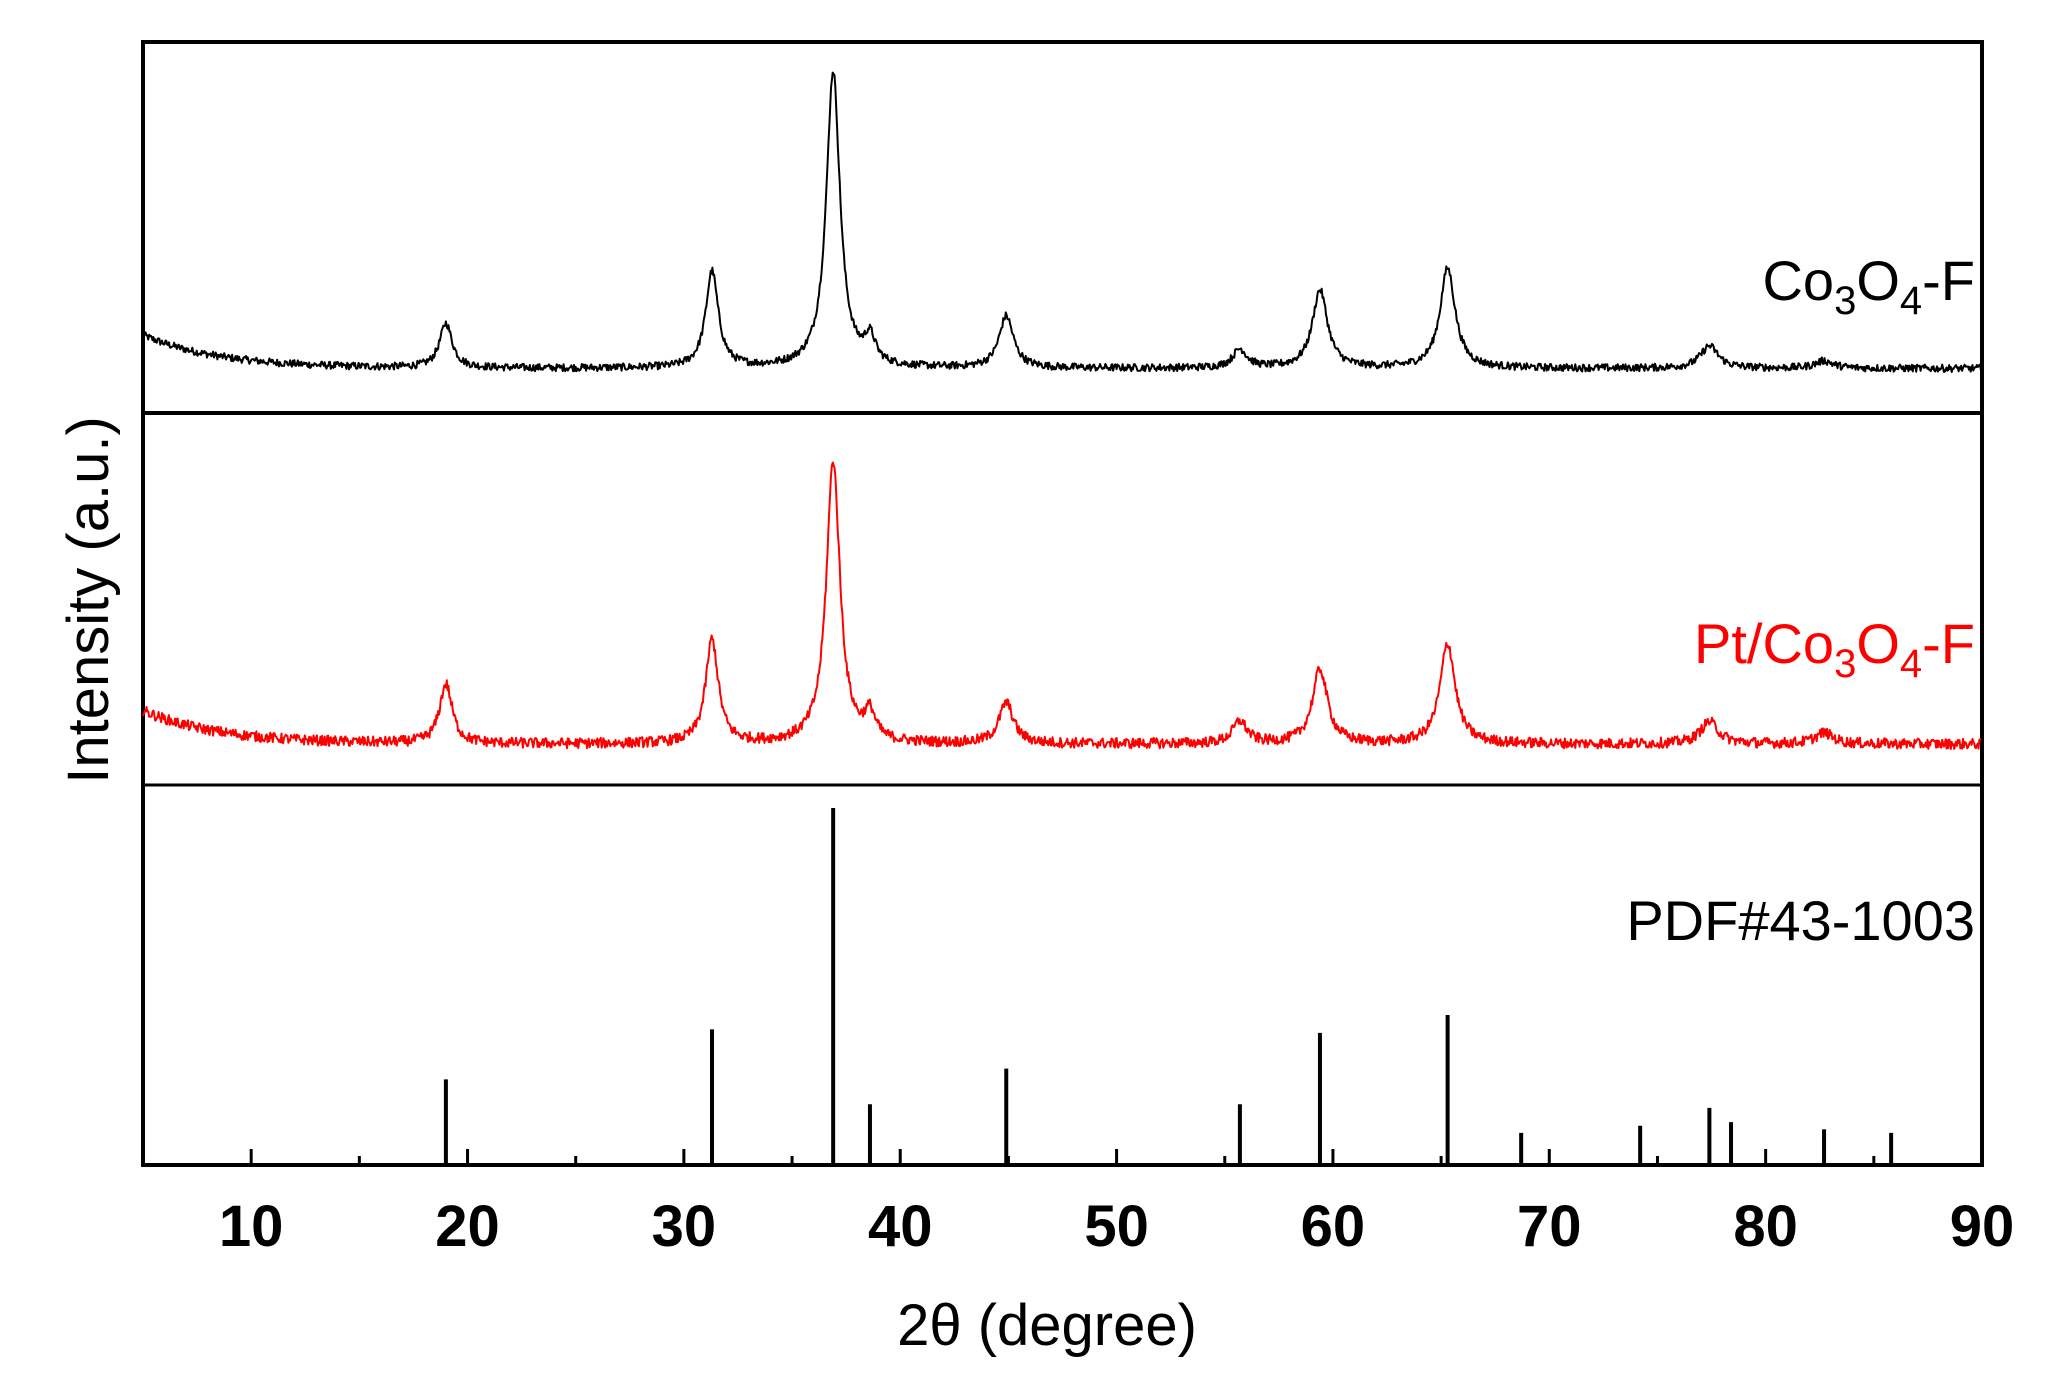 The image size is (2059, 1384). I want to click on x-tick-label: 20, so click(467, 1226).